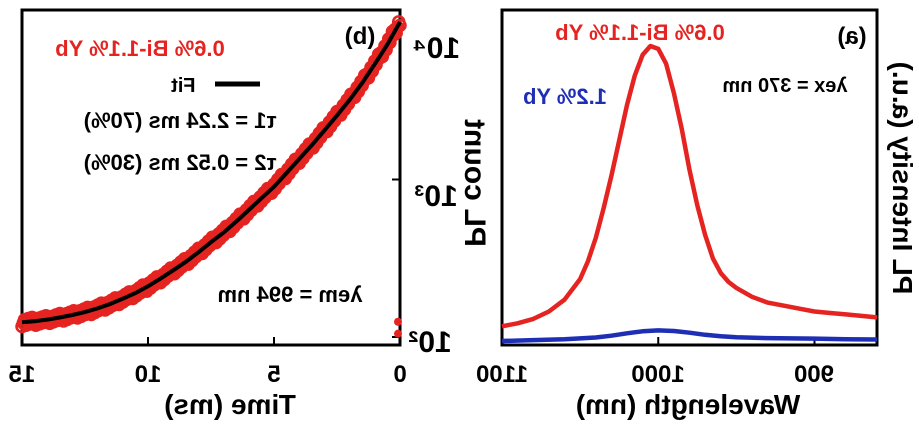 The width and height of the screenshot is (919, 437). What do you see at coordinates (814, 374) in the screenshot?
I see `spectra-xtick-900: 900` at bounding box center [814, 374].